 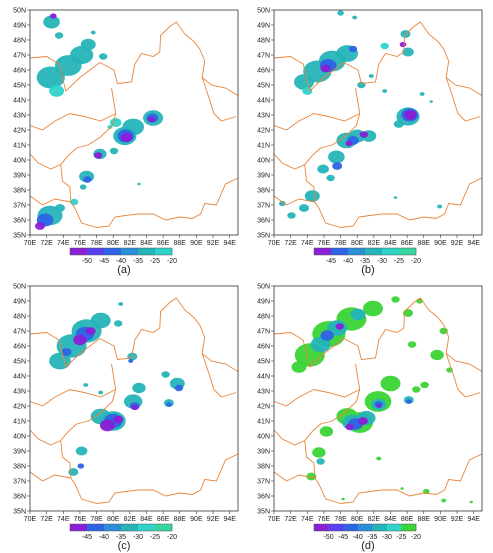 What do you see at coordinates (19, 190) in the screenshot?
I see `lat-tick-label: 38N` at bounding box center [19, 190].